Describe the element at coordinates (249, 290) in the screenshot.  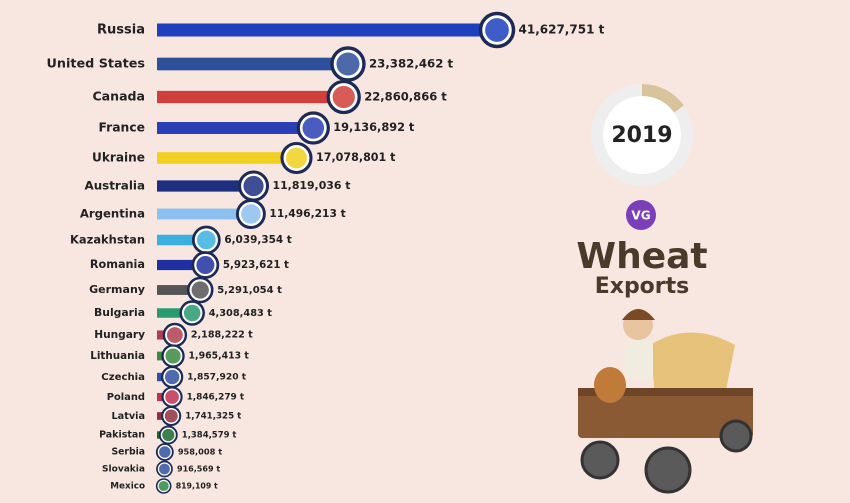
I see `value-label: 5,291,054 t` at that location.